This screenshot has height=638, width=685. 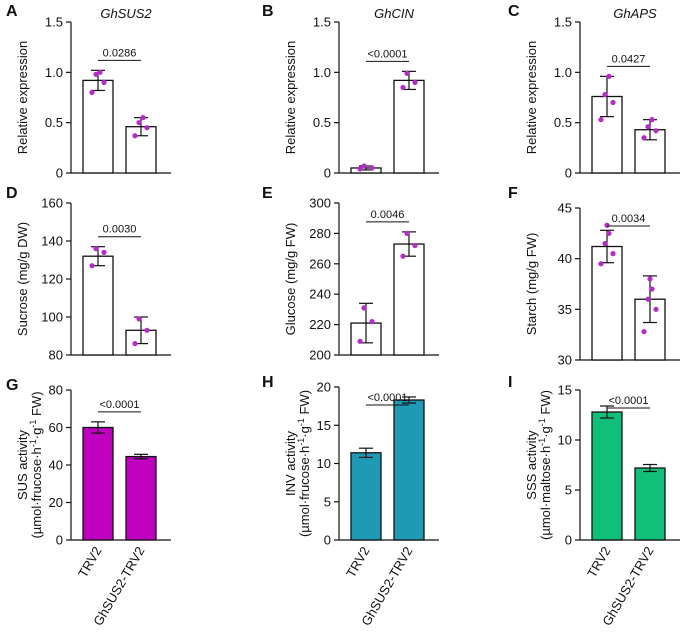 I want to click on panel-letter: C, so click(x=514, y=11).